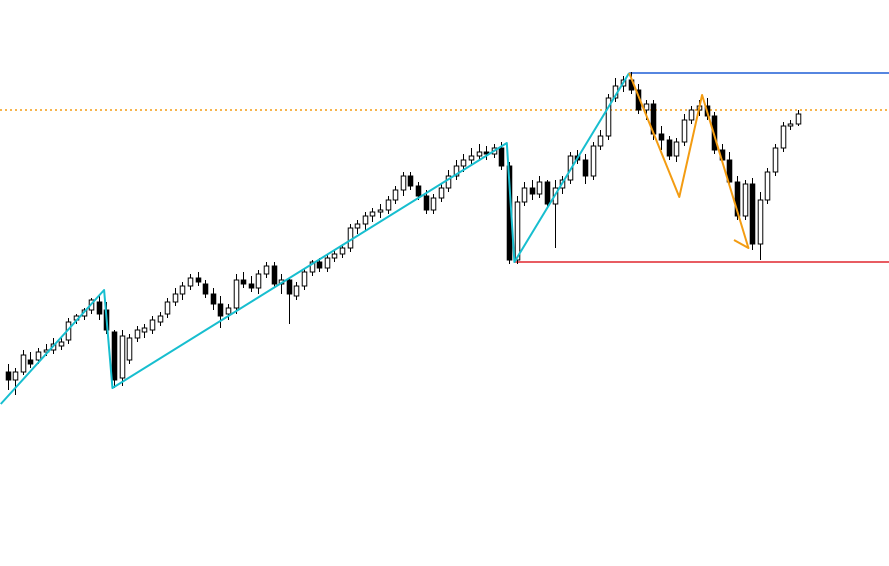 The image size is (889, 566). Describe the element at coordinates (689, 160) in the screenshot. I see `zigzag-line` at that location.